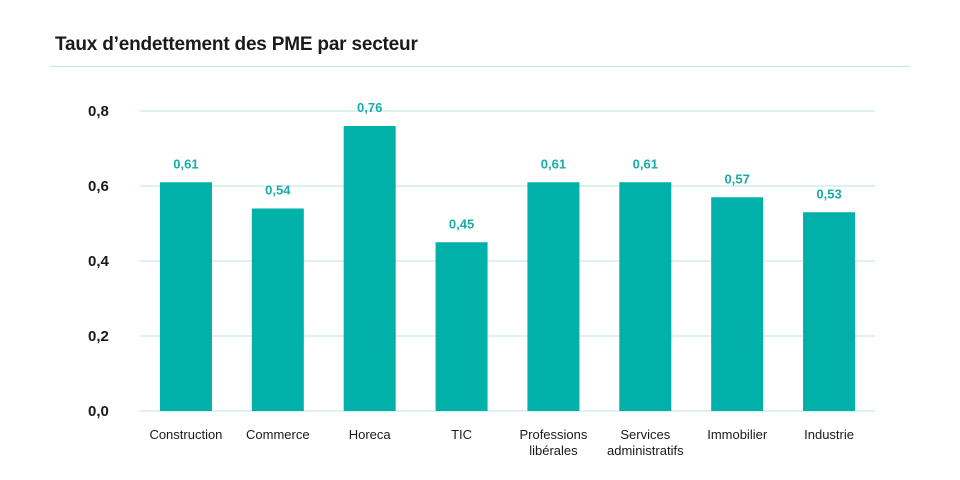 The width and height of the screenshot is (960, 480). Describe the element at coordinates (369, 107) in the screenshot. I see `bar-value-label: 0,76` at that location.